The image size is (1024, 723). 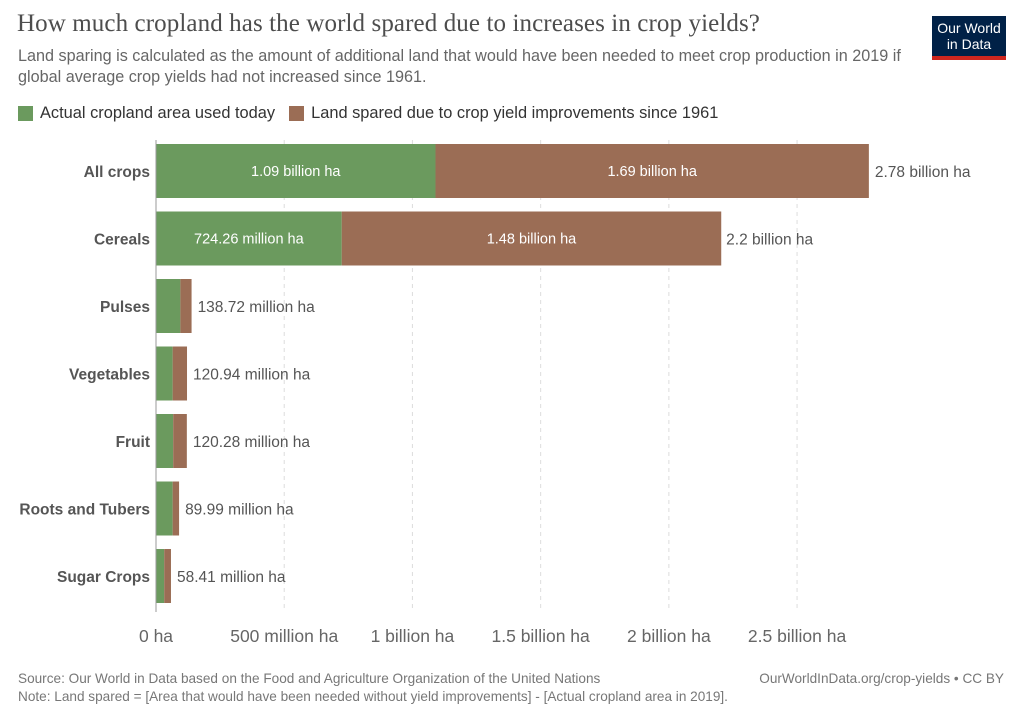 What do you see at coordinates (769, 240) in the screenshot?
I see `total-label: 2.2 billion ha` at bounding box center [769, 240].